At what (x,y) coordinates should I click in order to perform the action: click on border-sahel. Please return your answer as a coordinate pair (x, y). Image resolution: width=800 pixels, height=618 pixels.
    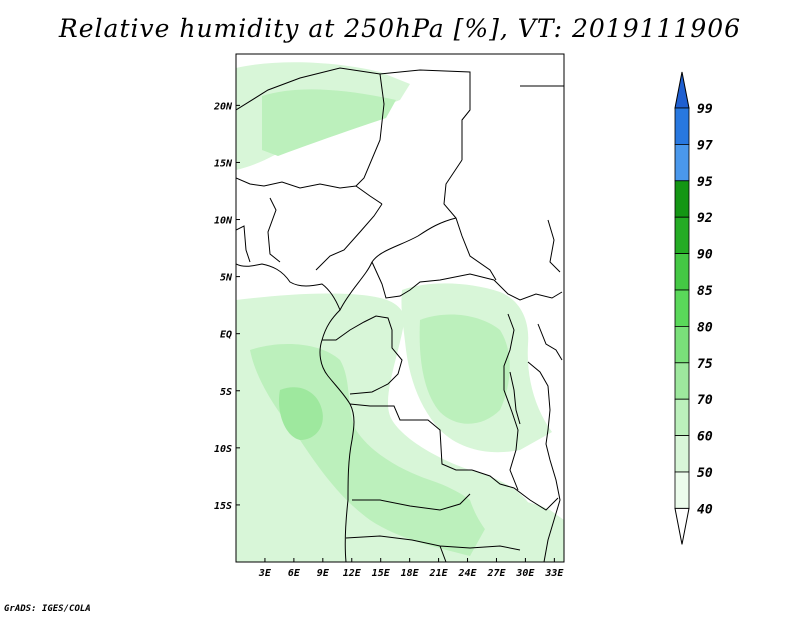
    Looking at the image, I should click on (309, 191).